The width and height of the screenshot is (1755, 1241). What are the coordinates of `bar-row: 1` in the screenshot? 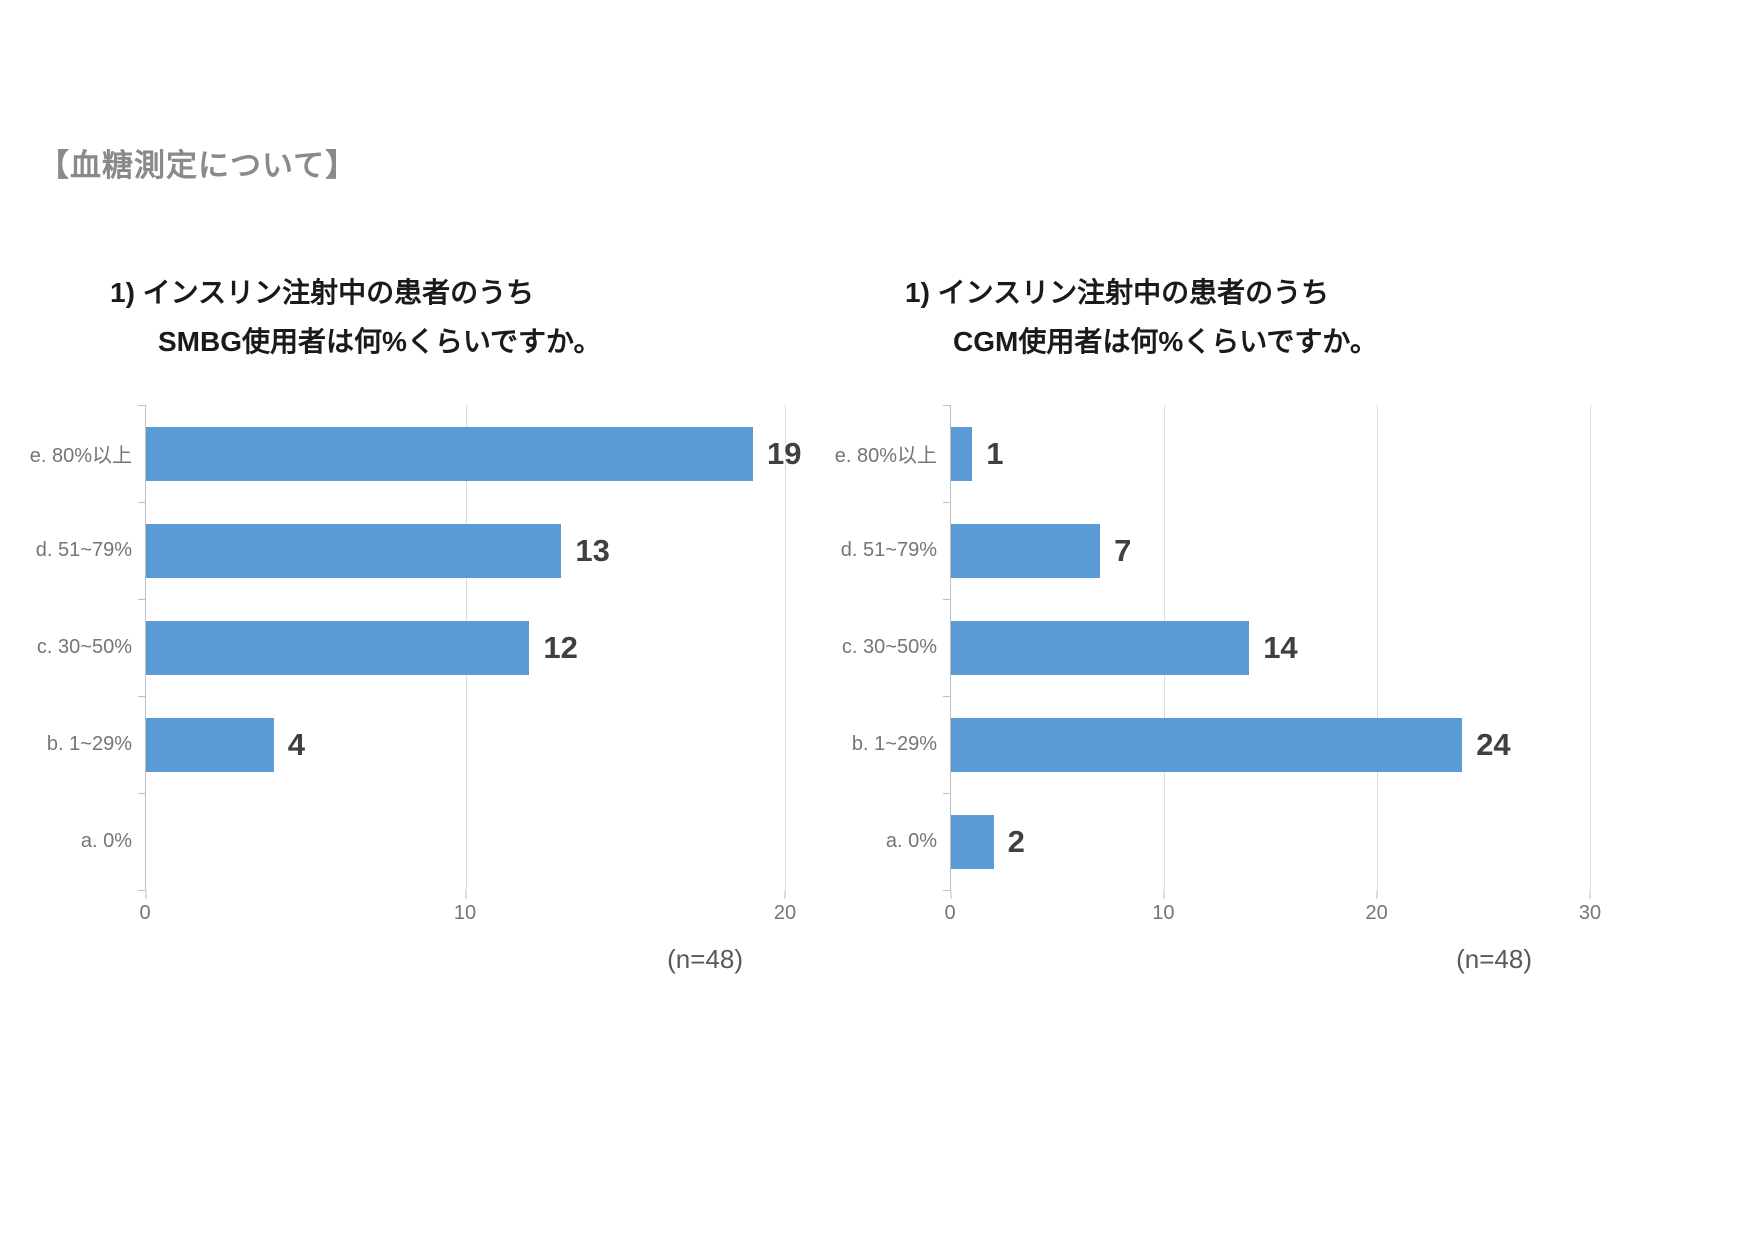 It's located at (1270, 453).